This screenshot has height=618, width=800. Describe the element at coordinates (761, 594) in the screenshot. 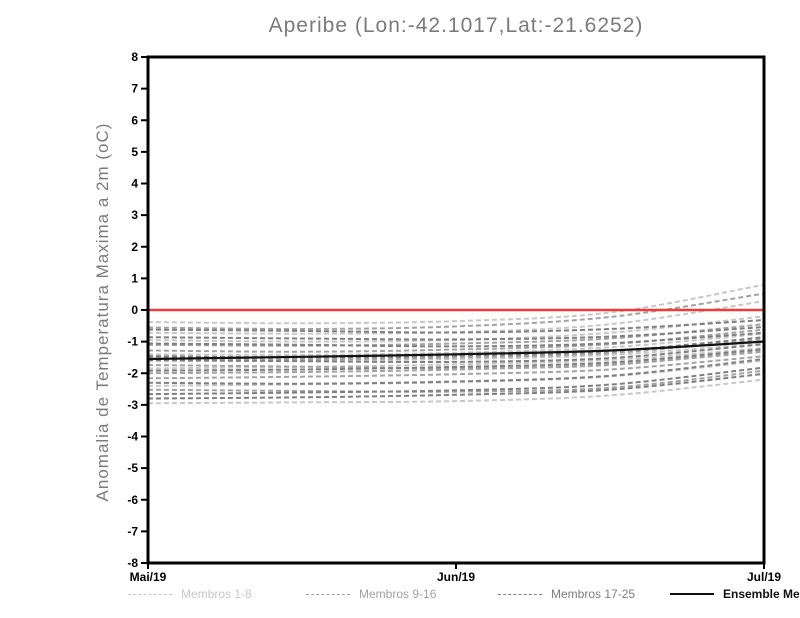

I see `legend-label: Ensemble Mean` at that location.